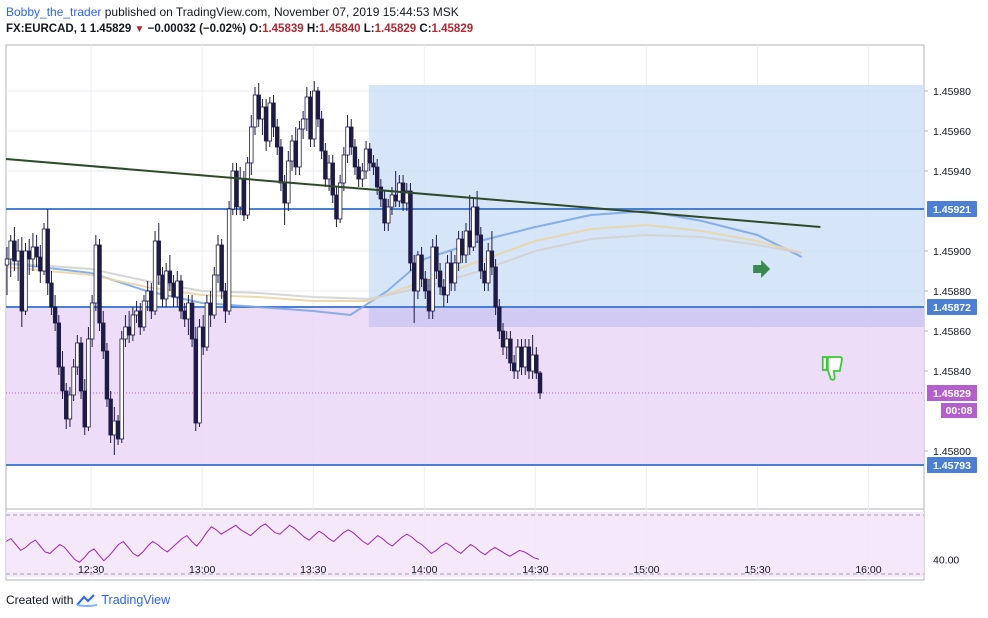 The width and height of the screenshot is (988, 618). Describe the element at coordinates (757, 570) in the screenshot. I see `x-tick-label: 15:30` at that location.